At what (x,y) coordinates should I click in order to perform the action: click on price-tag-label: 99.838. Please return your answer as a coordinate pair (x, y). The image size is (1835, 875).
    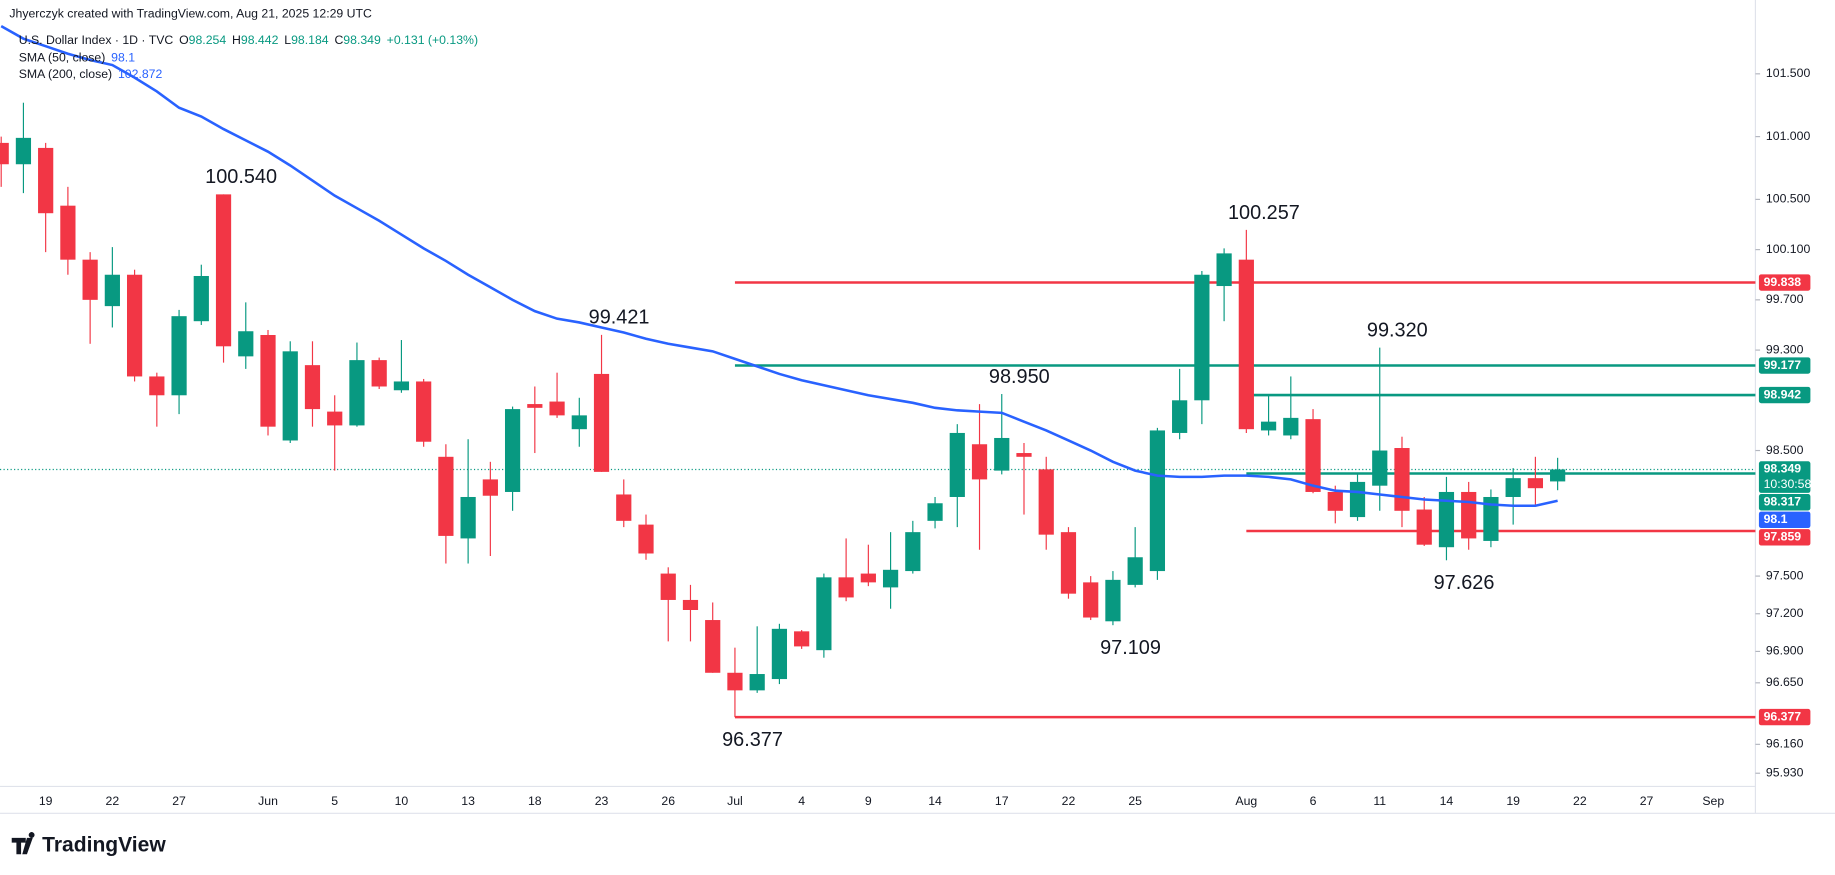
    Looking at the image, I should click on (1783, 282).